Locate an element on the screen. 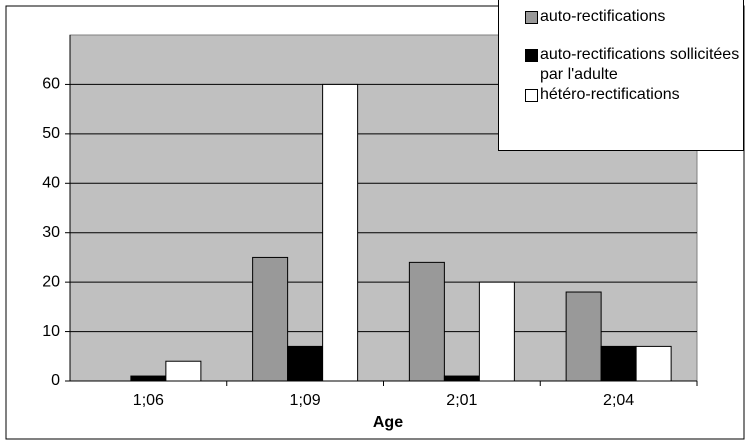 The height and width of the screenshot is (445, 751). legend-entry: auto-rectifications is located at coordinates (634, 17).